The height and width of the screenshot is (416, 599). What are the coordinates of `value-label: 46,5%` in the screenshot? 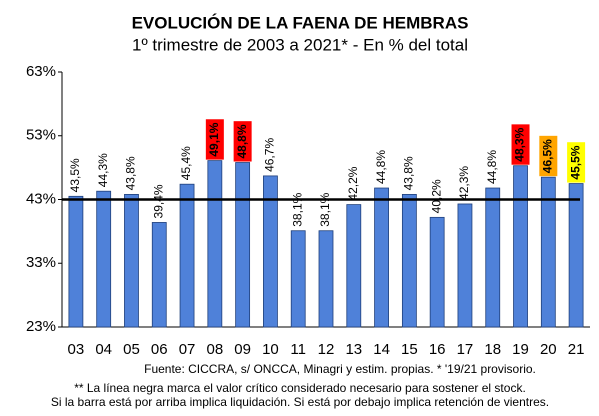 It's located at (547, 156).